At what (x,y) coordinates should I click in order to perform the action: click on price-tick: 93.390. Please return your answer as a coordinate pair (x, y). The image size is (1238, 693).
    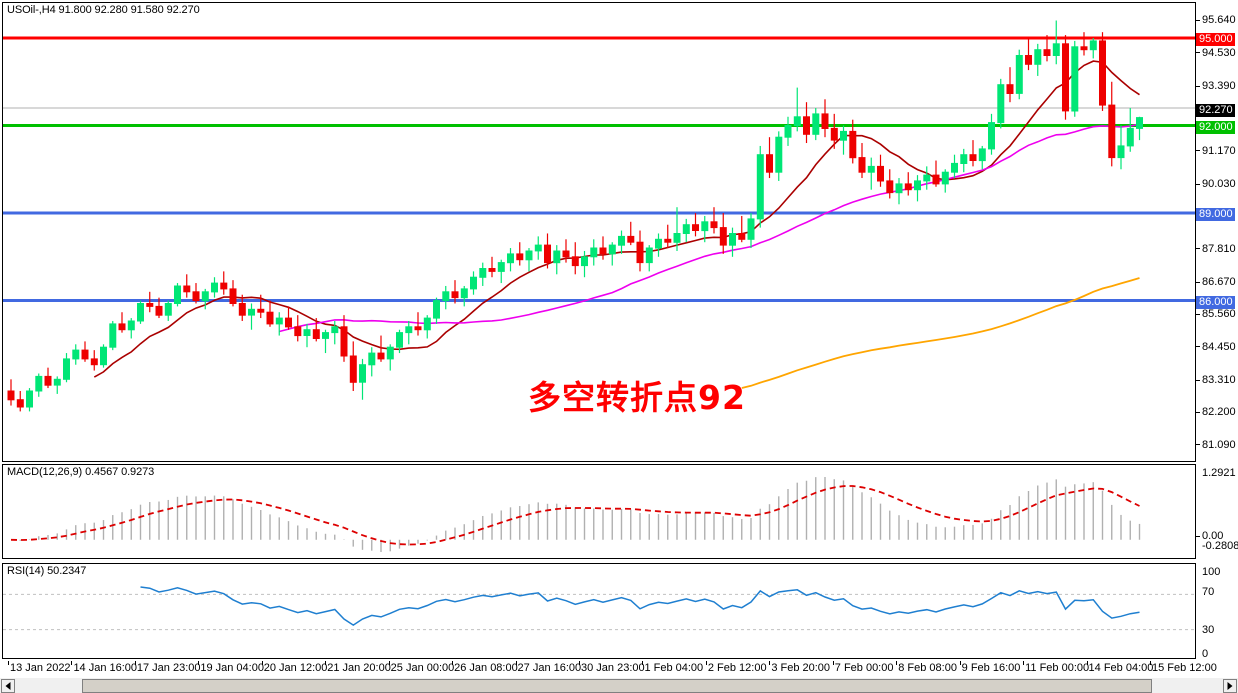
    Looking at the image, I should click on (1216, 85).